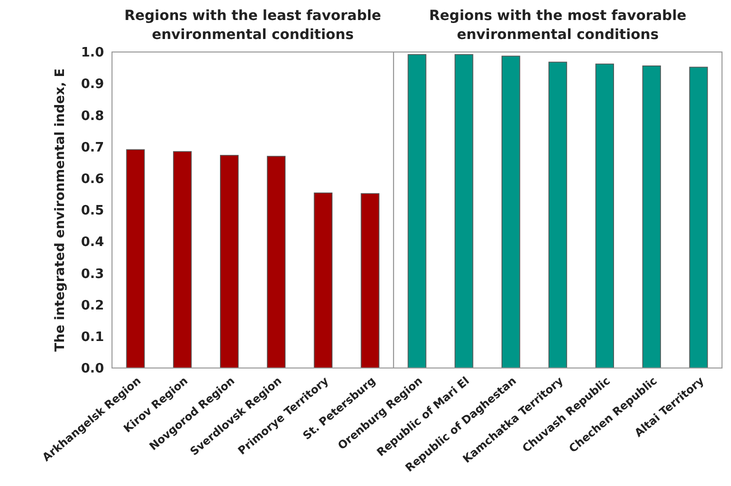  Describe the element at coordinates (92, 53) in the screenshot. I see `y-tick-label: 1.0` at that location.